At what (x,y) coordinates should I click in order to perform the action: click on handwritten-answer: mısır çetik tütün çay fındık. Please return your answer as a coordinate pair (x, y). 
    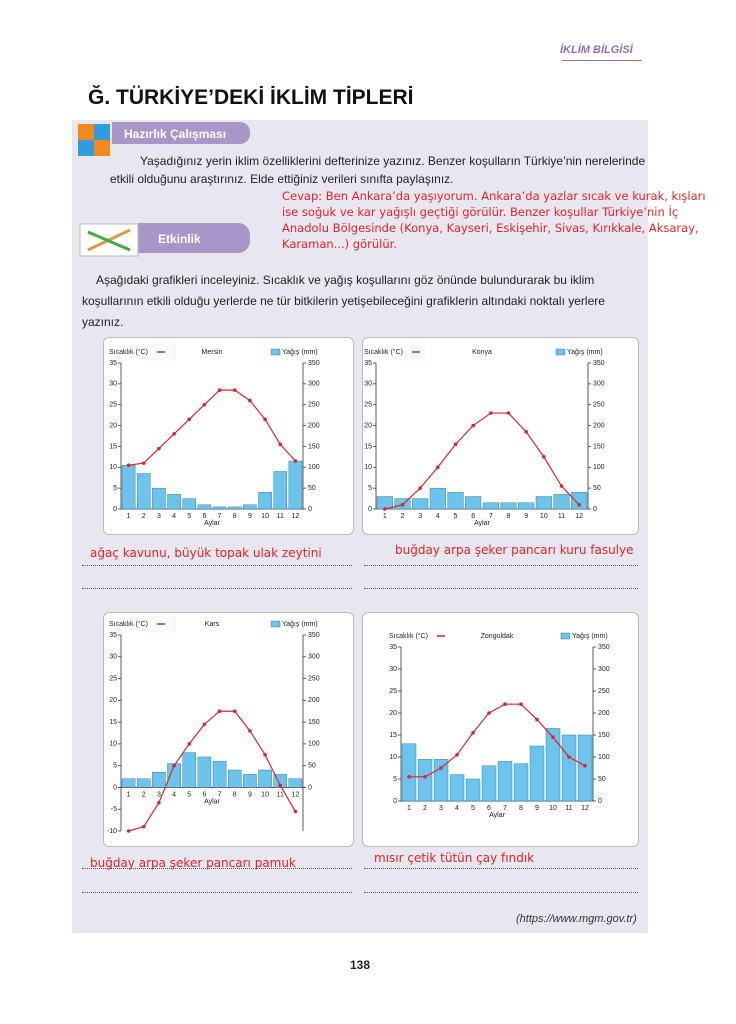
    Looking at the image, I should click on (454, 858).